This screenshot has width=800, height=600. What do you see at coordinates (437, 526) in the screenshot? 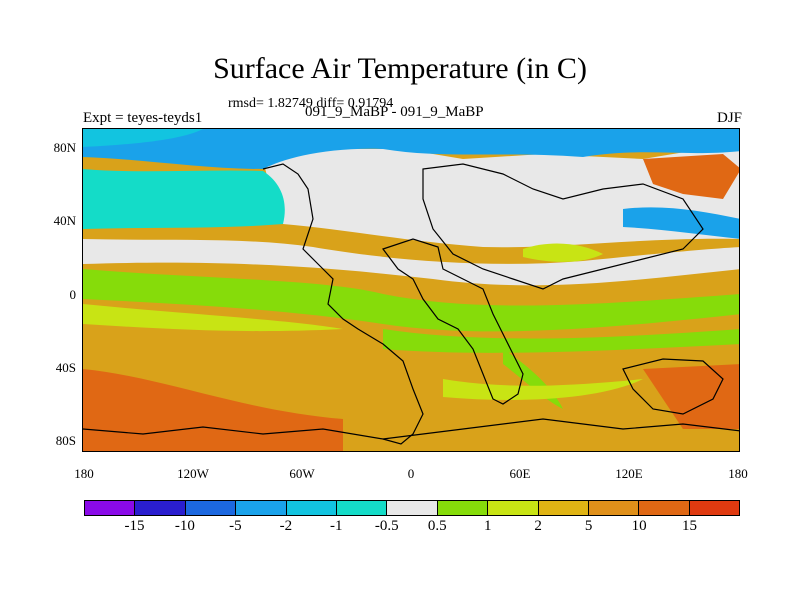
I see `colorbar-label-6: 0.5` at bounding box center [437, 526].